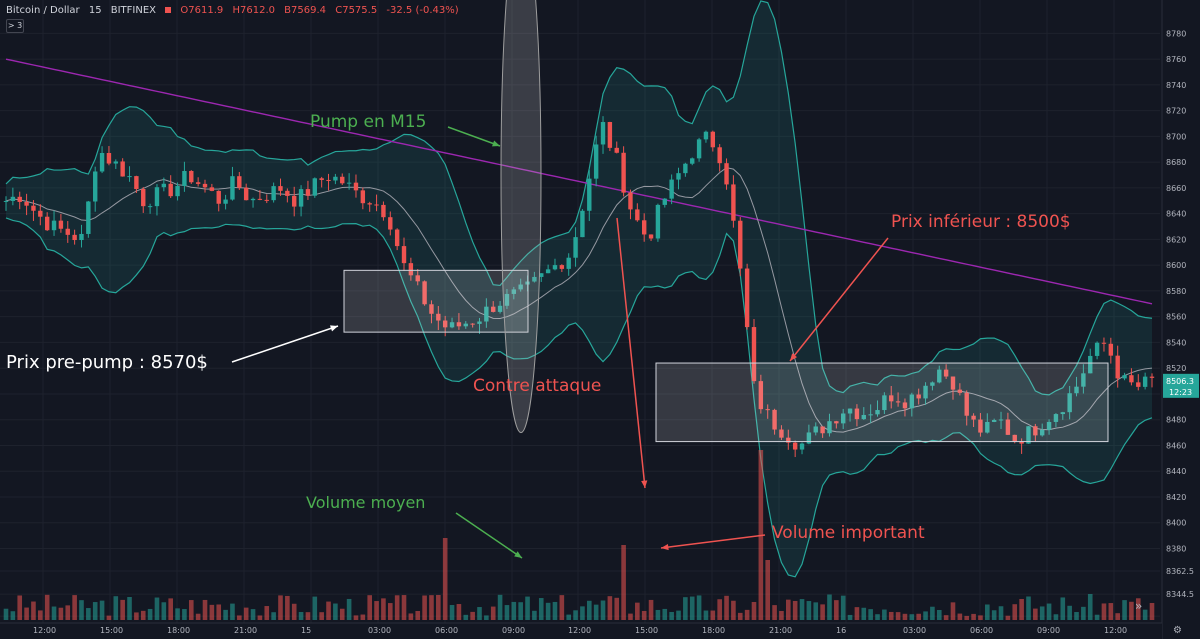  What do you see at coordinates (1176, 85) in the screenshot?
I see `price-tick-label: 8740` at bounding box center [1176, 85].